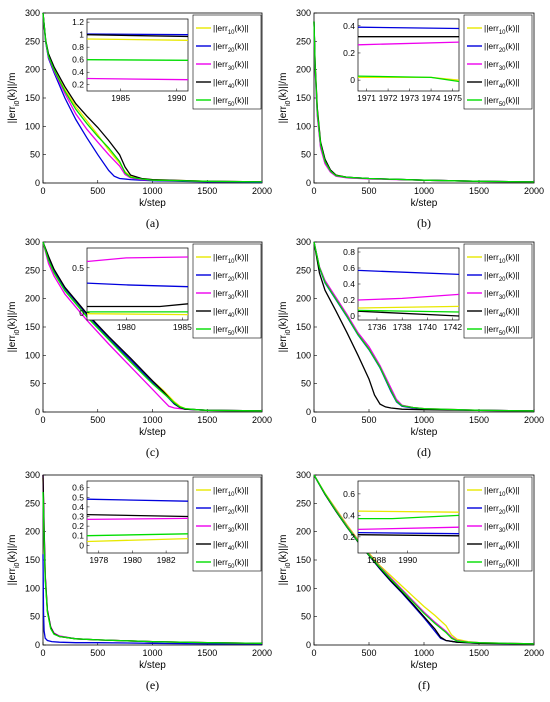  What do you see at coordinates (431, 98) in the screenshot?
I see `inset-x-tick-label: 1974` at bounding box center [431, 98].